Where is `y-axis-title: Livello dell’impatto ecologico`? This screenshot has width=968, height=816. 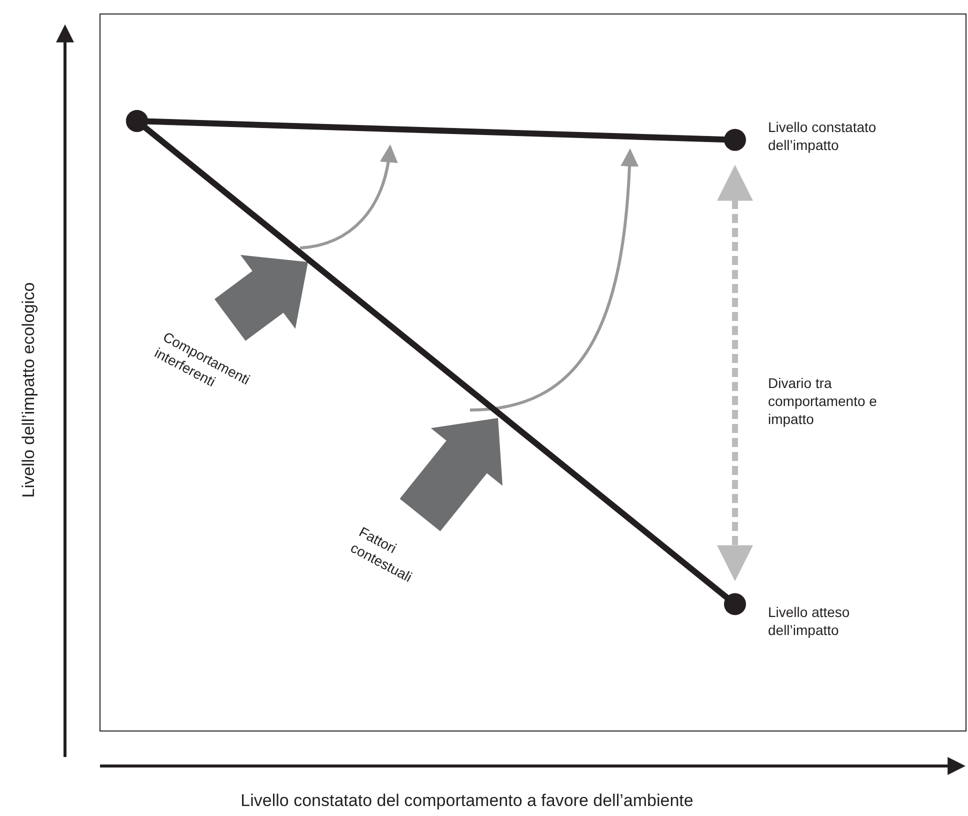 y-axis-title: Livello dell’impatto ecologico is located at coordinates (28, 390).